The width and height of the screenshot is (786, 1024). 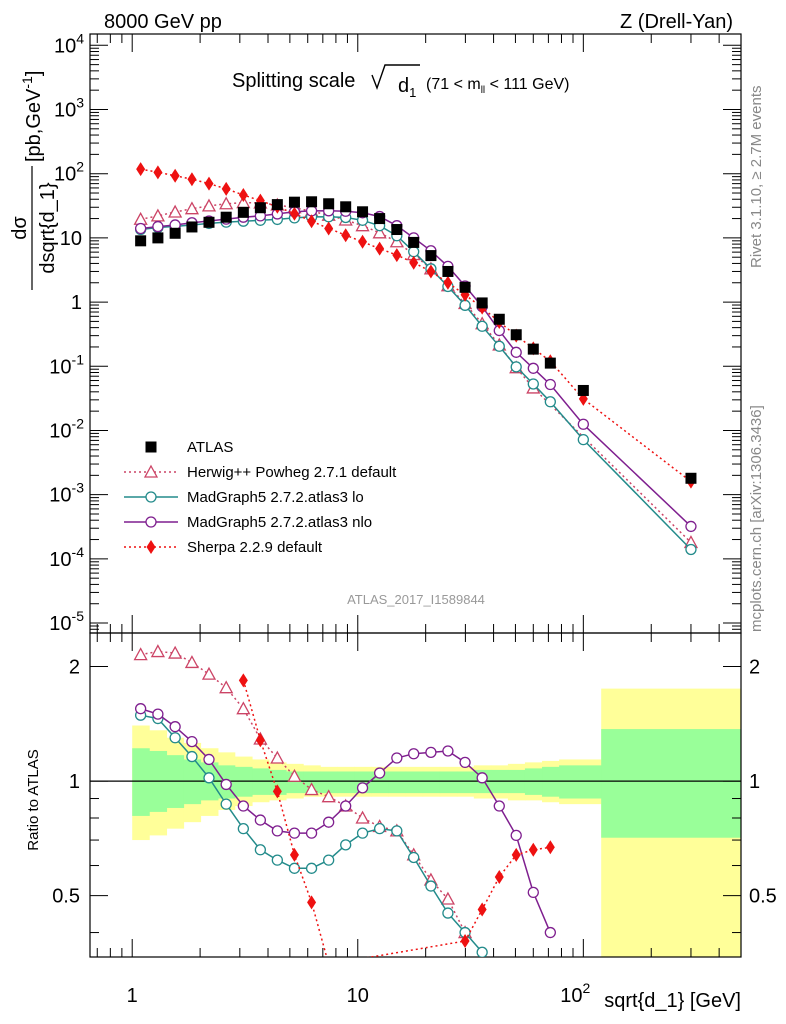 I want to click on y-tick-label: 10³, so click(x=69, y=107).